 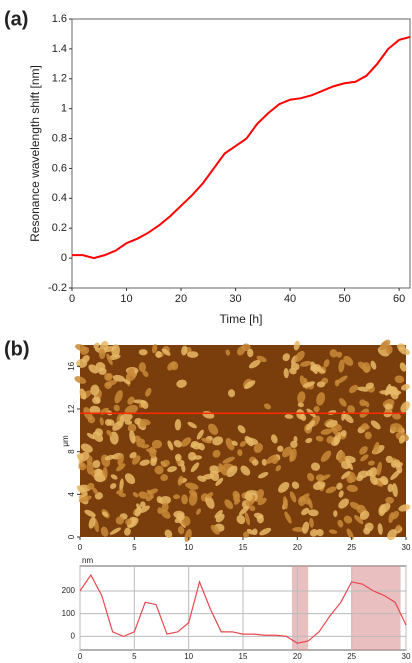 What do you see at coordinates (17, 349) in the screenshot?
I see `panel-label: (b)` at bounding box center [17, 349].